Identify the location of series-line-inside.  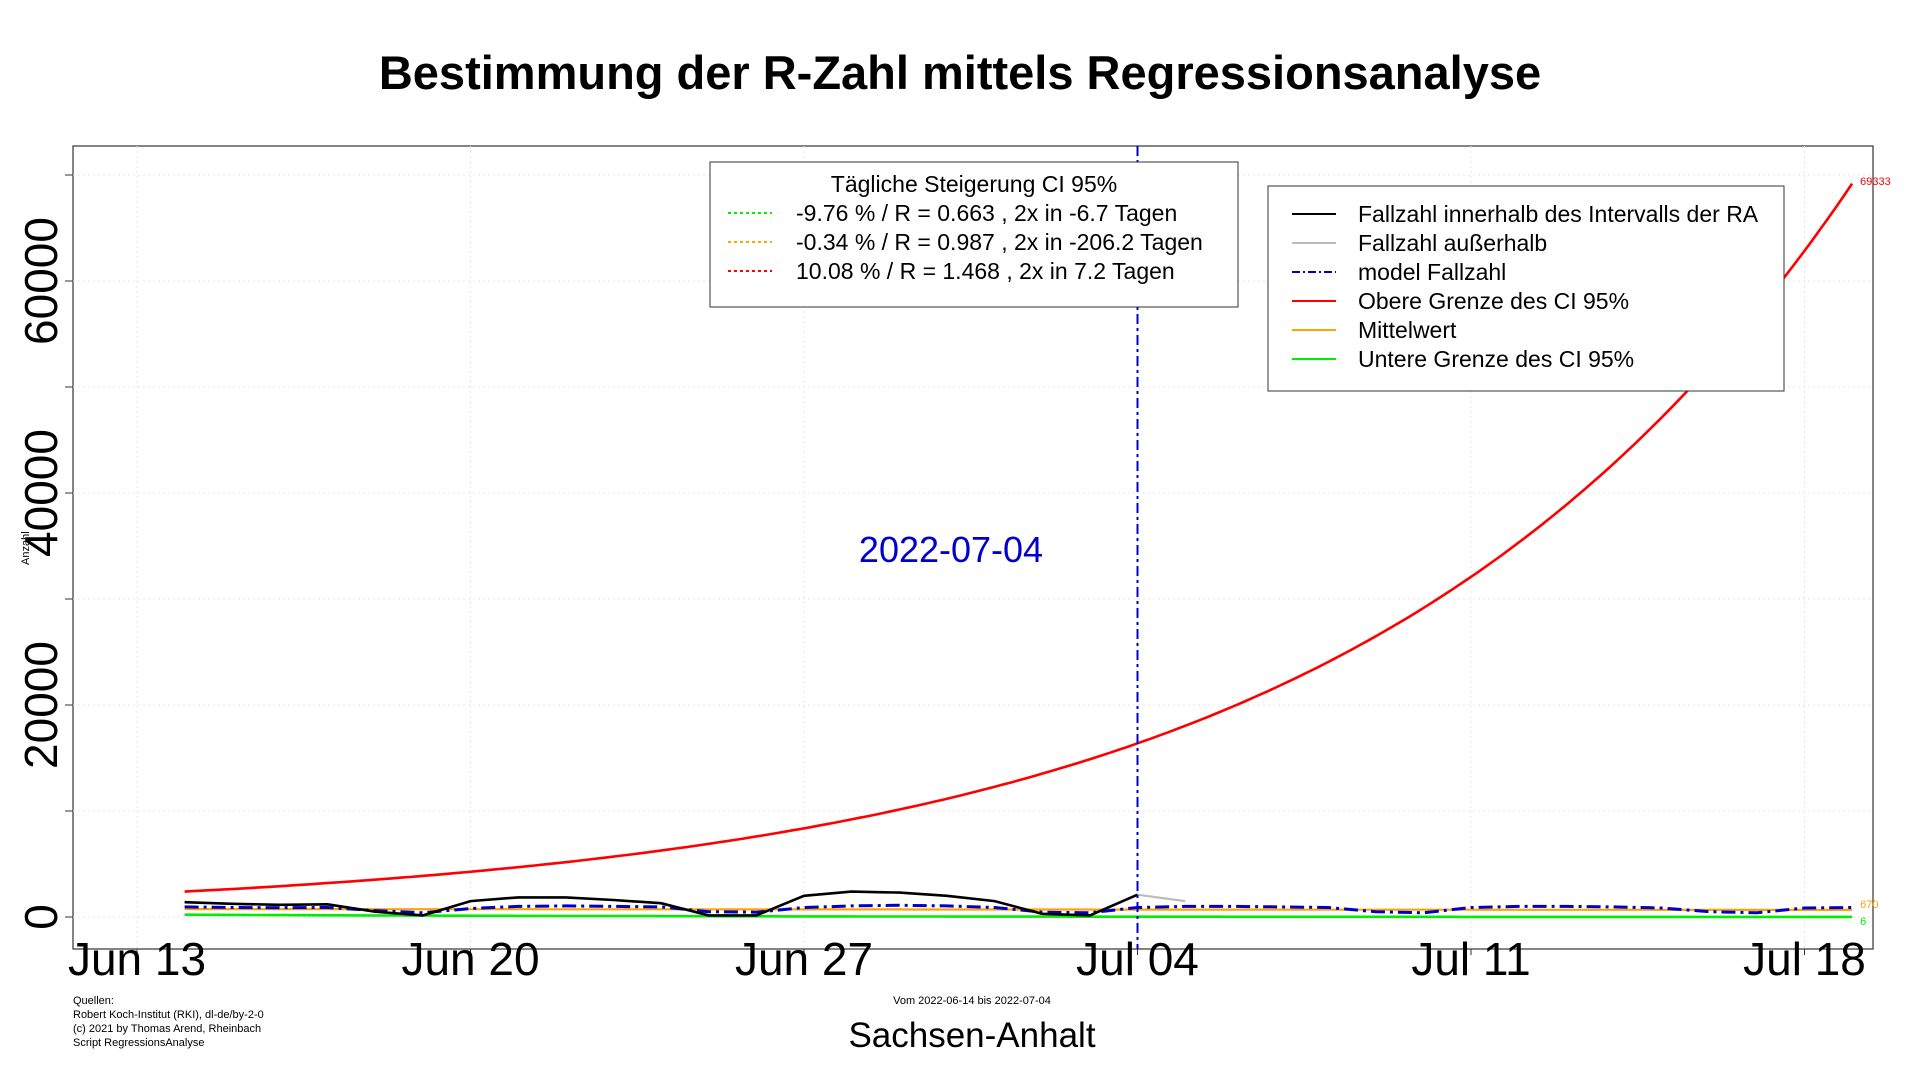
(661, 903).